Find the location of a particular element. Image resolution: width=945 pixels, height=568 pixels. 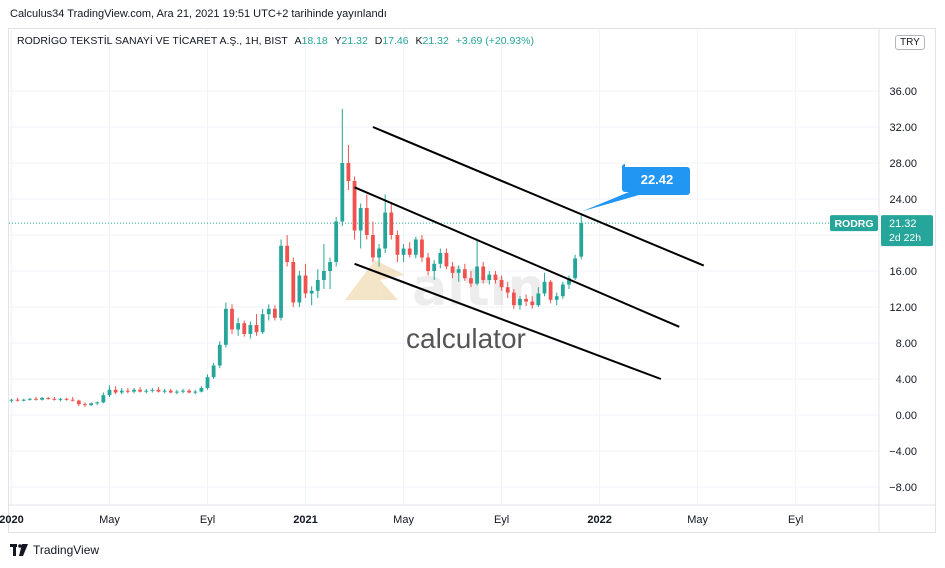

price-callout is located at coordinates (636, 188).